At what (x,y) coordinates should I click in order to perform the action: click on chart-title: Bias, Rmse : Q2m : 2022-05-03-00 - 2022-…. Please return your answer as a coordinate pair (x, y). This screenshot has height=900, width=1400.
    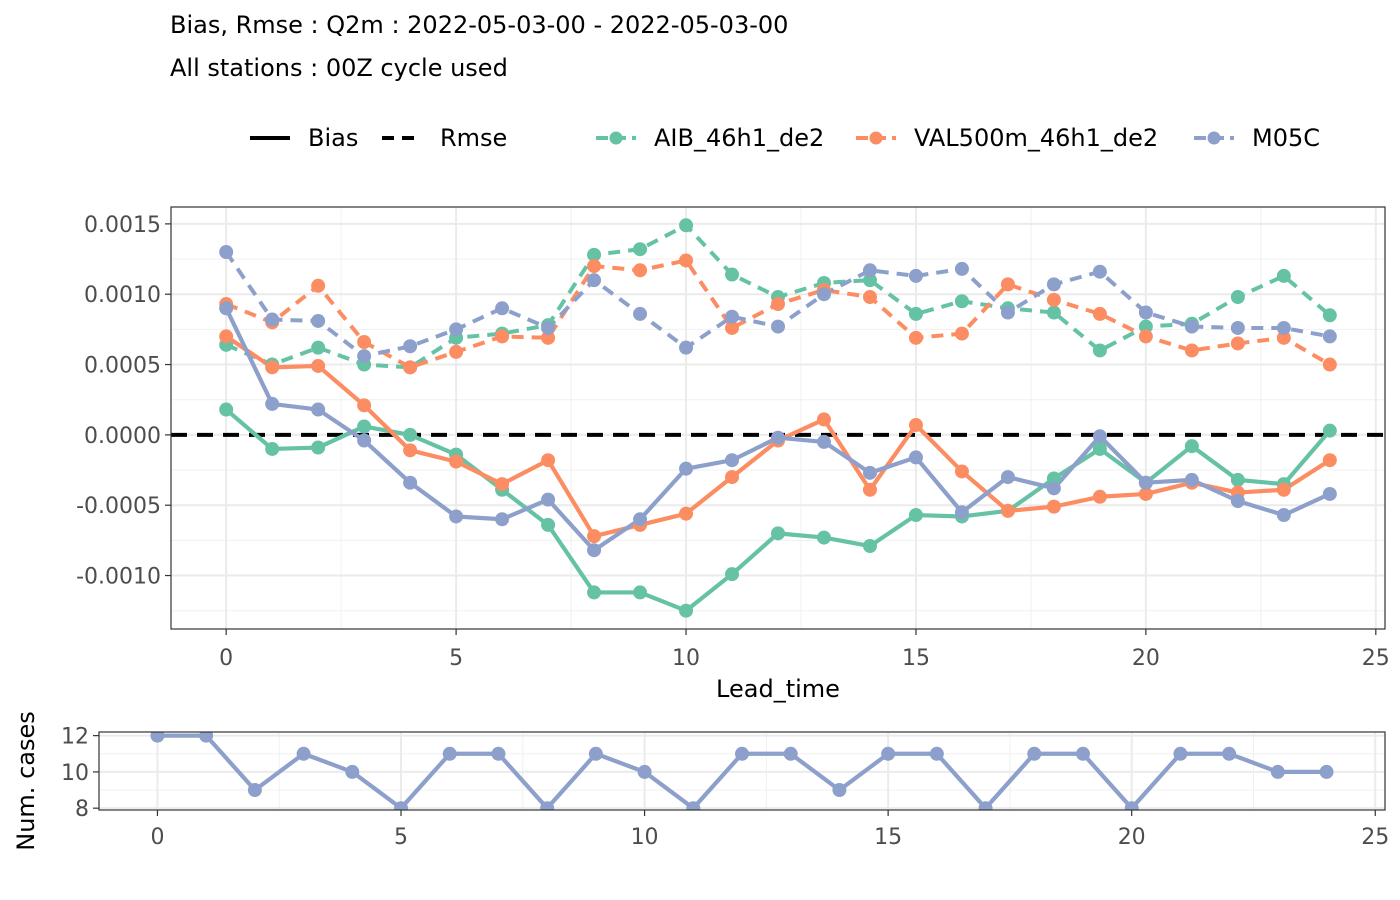
    Looking at the image, I should click on (479, 25).